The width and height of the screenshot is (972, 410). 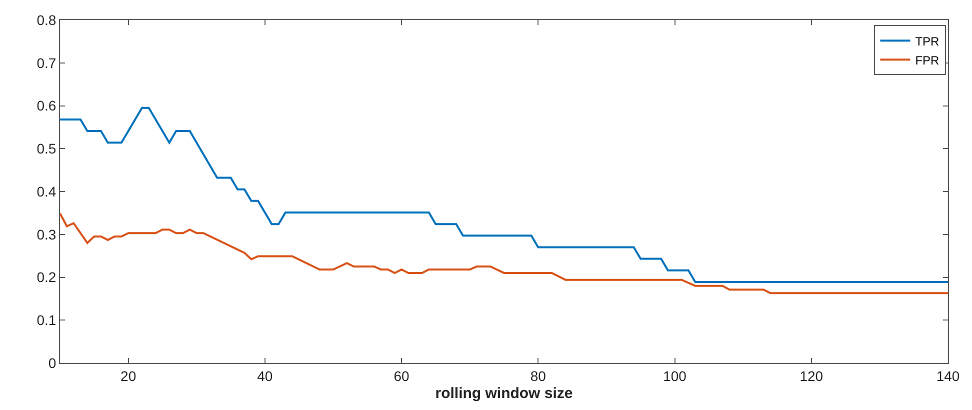 I want to click on y-tick-label: 0.5, so click(x=46, y=148).